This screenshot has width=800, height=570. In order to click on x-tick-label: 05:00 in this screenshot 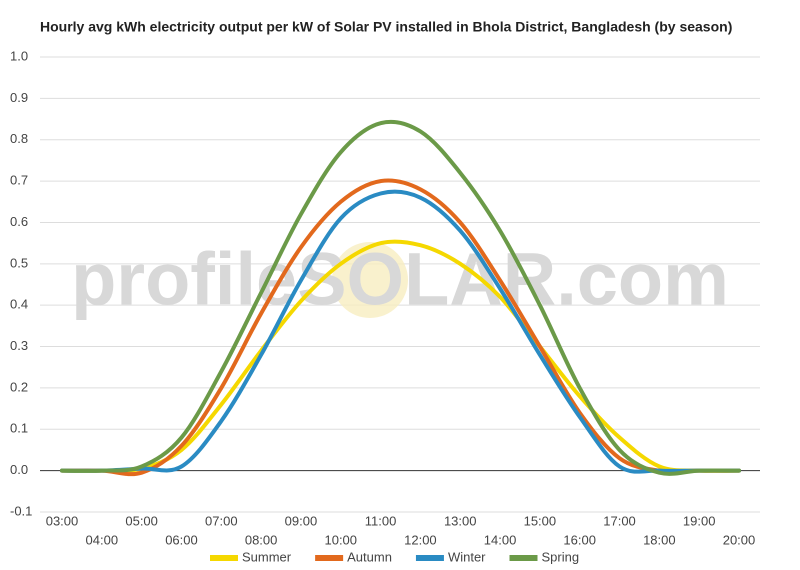, I will do `click(141, 520)`.